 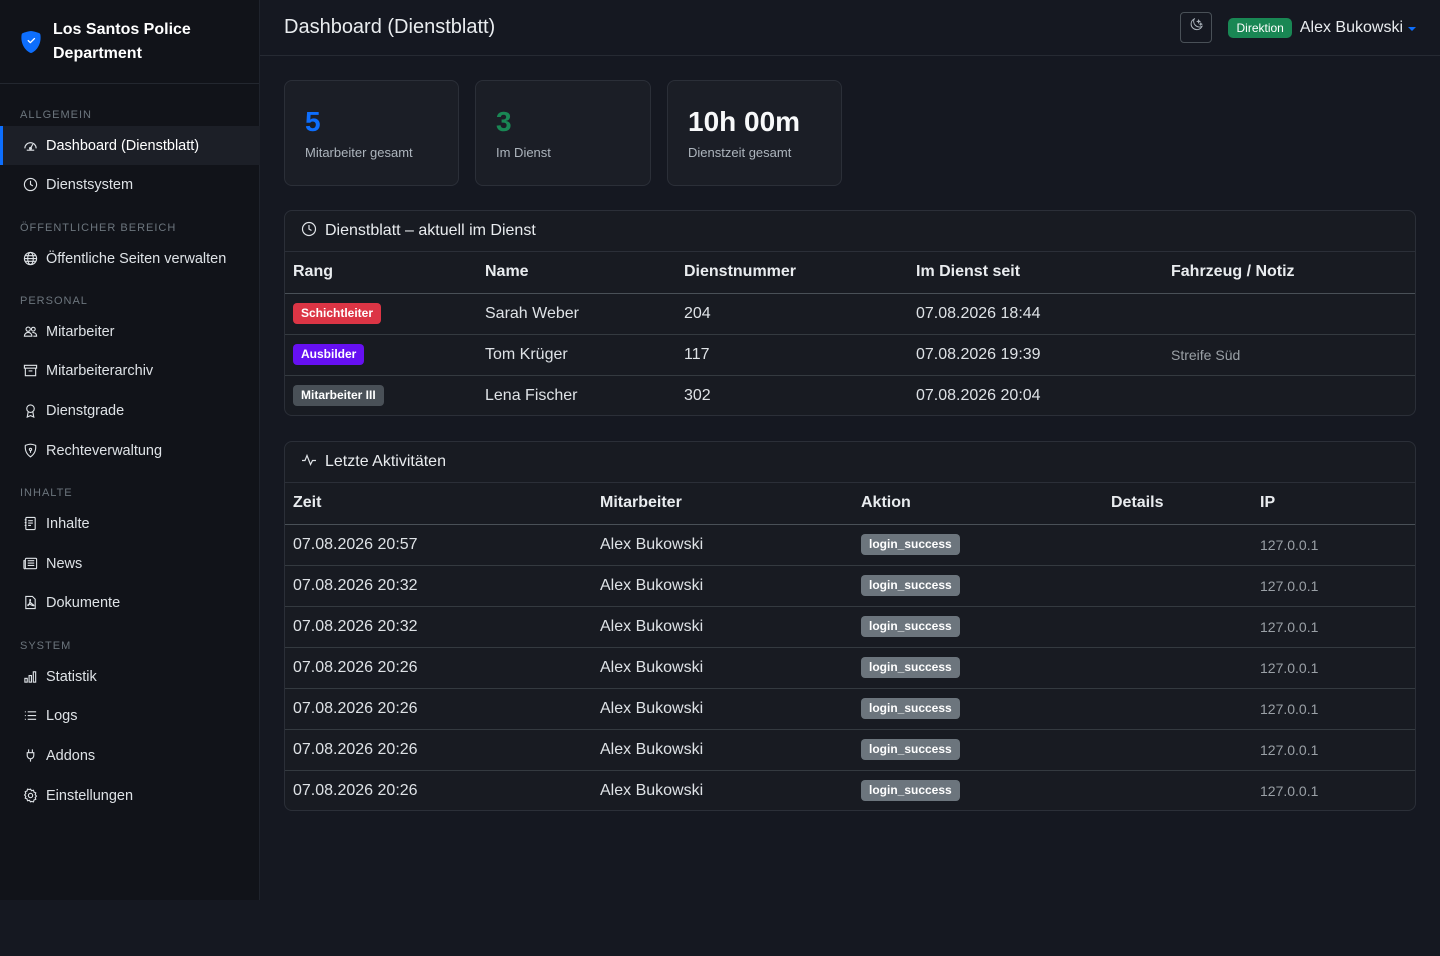 I want to click on stat-value: 10h 00m, so click(x=744, y=121).